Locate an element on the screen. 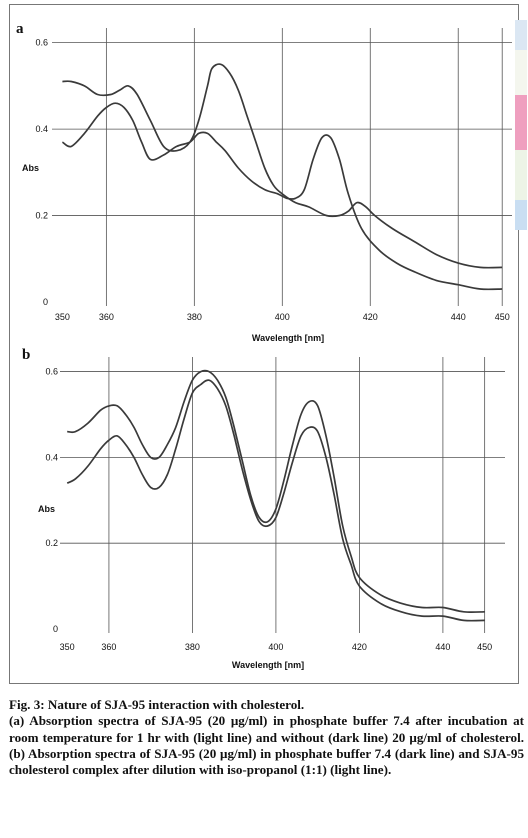  x-ticks-a: 350 360 380 400 420 440 450 is located at coordinates (282, 317).